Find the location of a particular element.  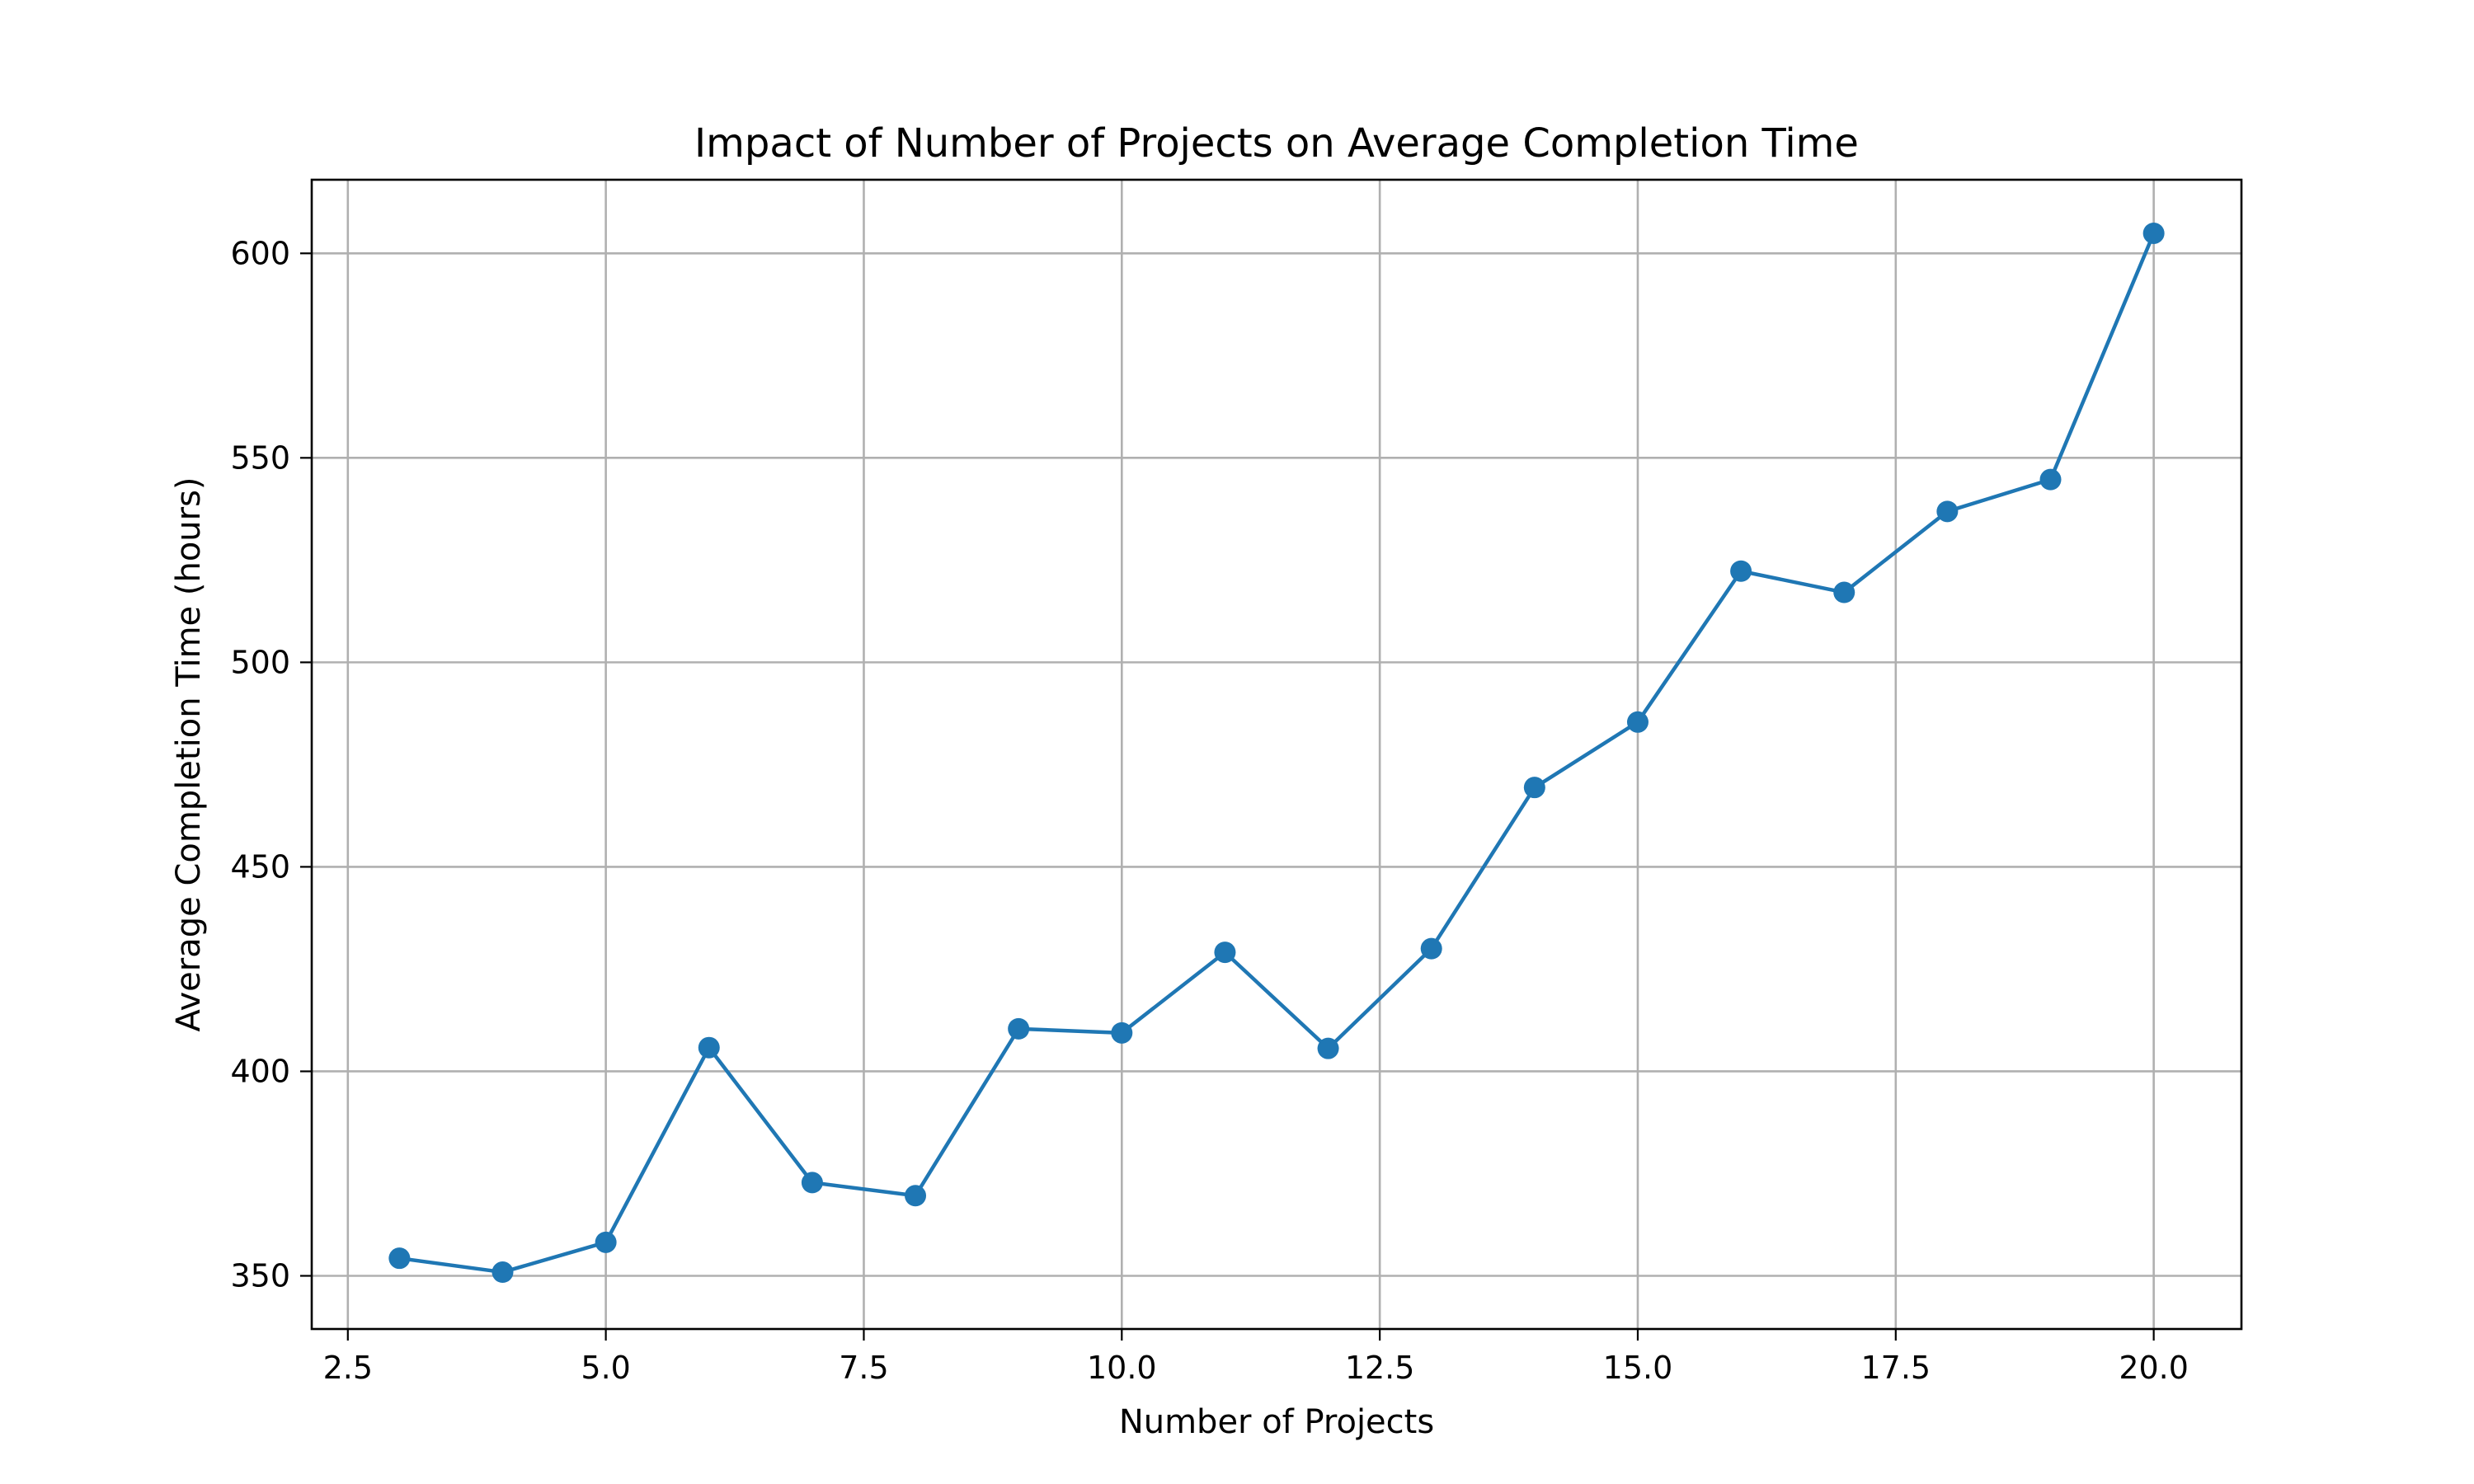

x-tick-label: 12.5 is located at coordinates (1380, 1368).